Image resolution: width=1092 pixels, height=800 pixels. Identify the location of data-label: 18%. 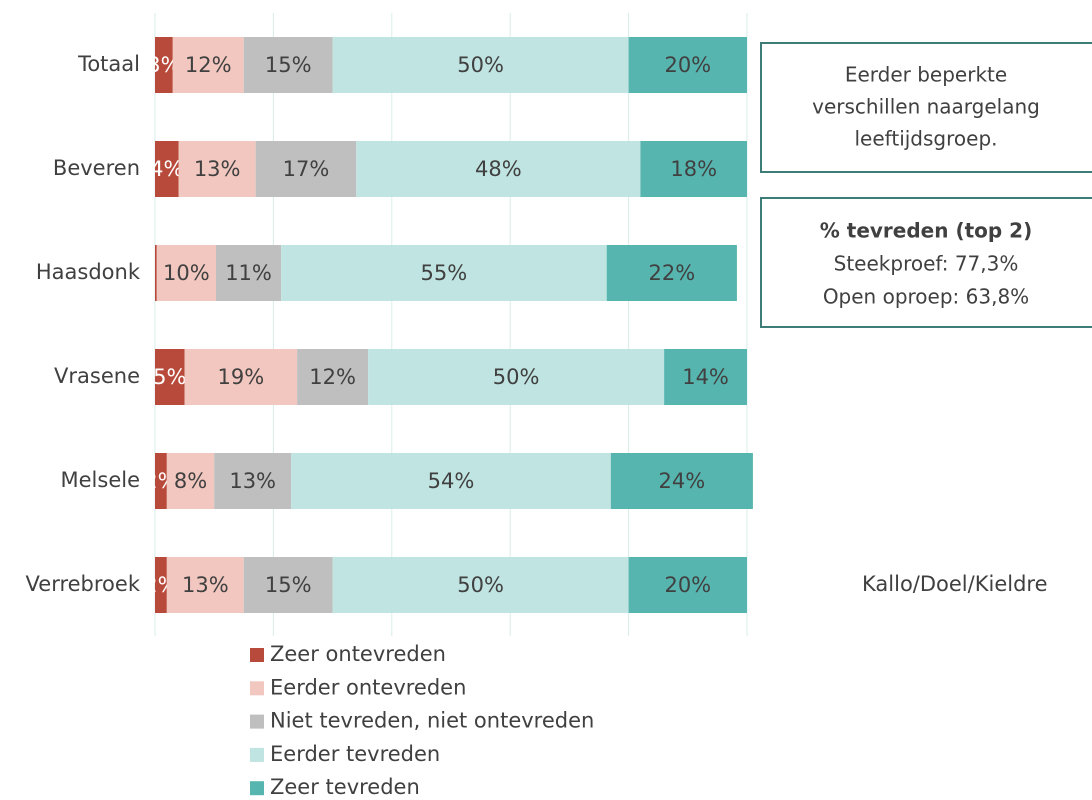
(693, 169).